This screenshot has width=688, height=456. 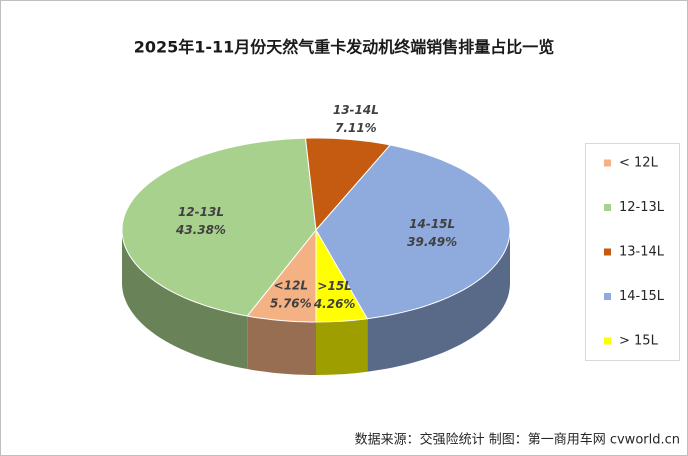 I want to click on legend-label: < 12L, so click(x=639, y=163).